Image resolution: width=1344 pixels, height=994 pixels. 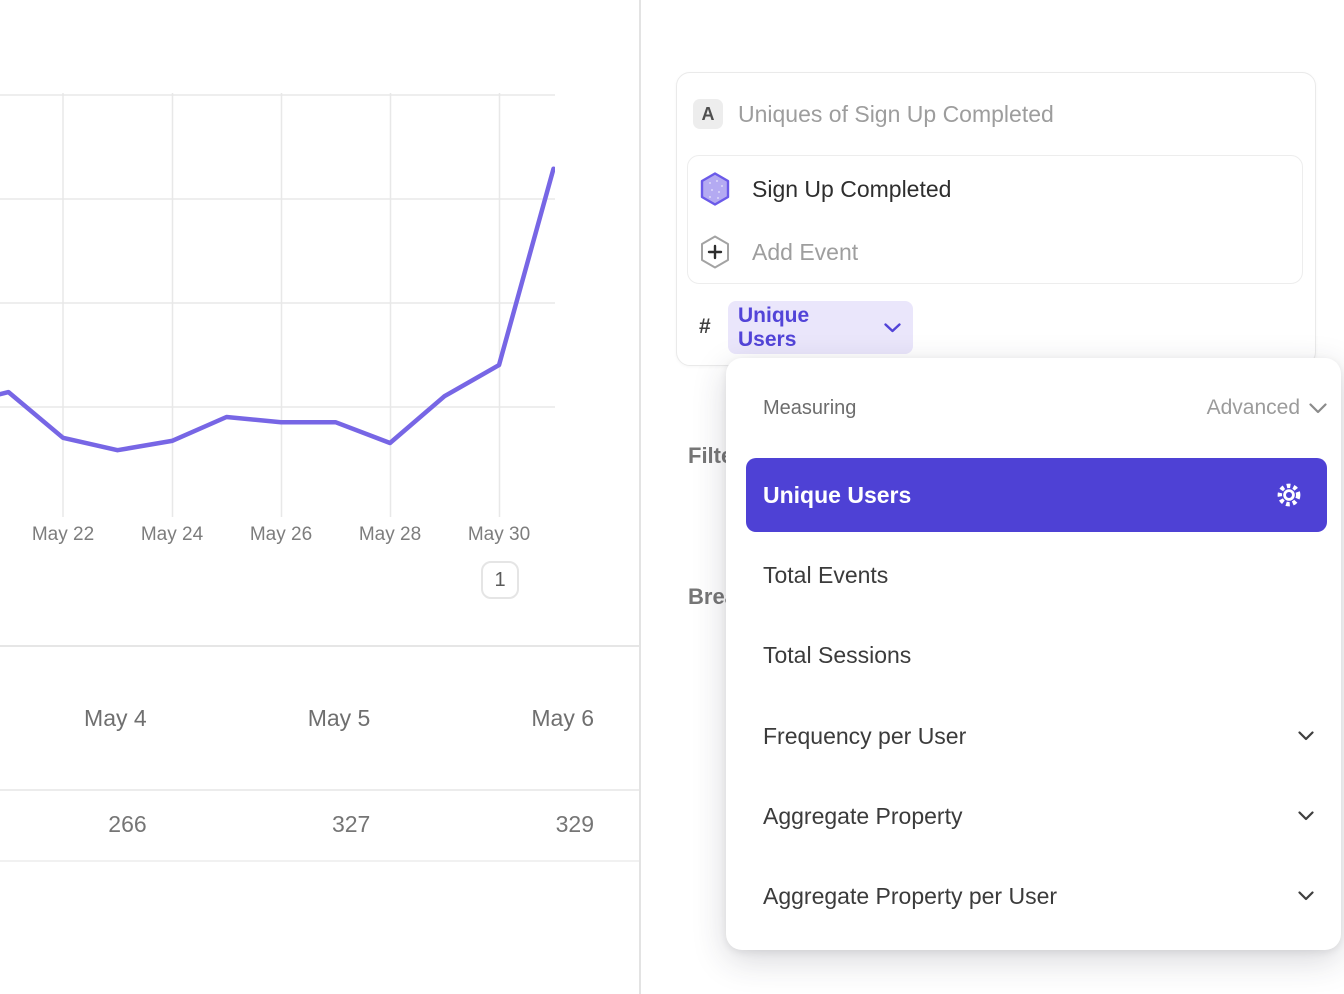 What do you see at coordinates (319, 646) in the screenshot?
I see `chart-table-divider` at bounding box center [319, 646].